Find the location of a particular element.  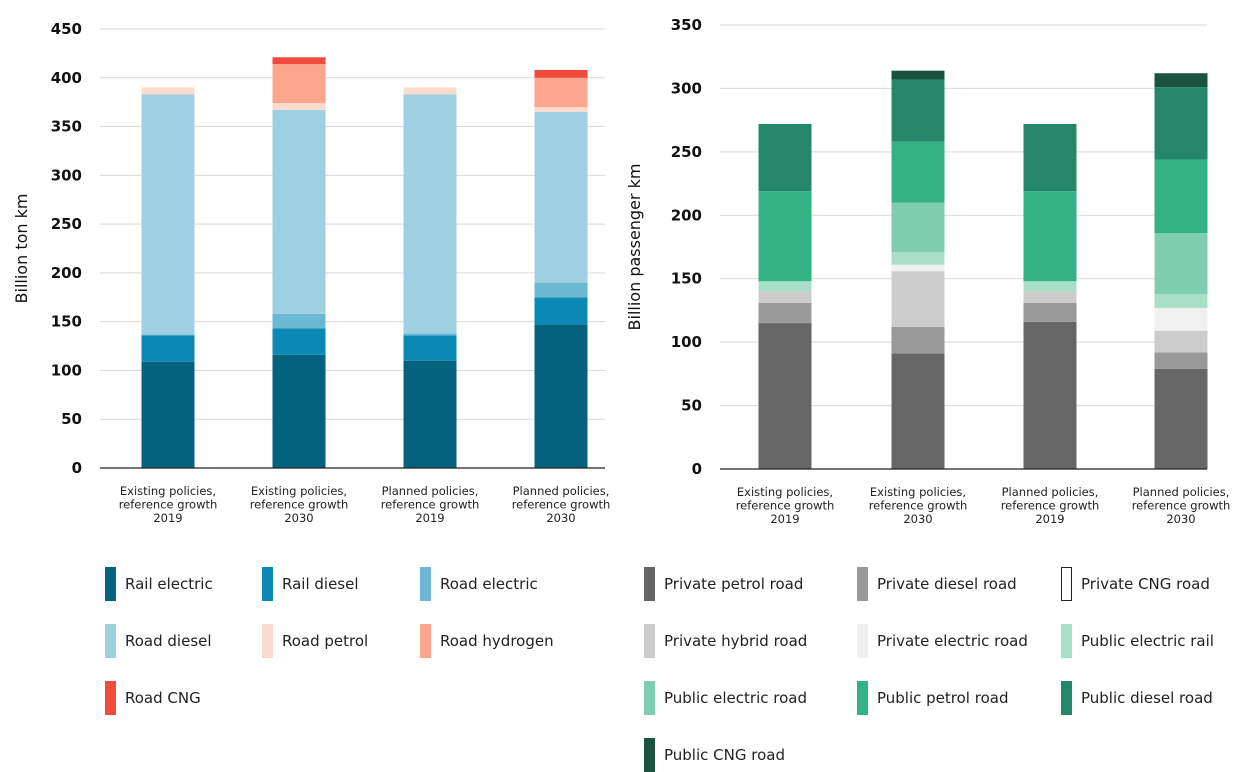

legend-item: Private petrol road is located at coordinates (723, 584).